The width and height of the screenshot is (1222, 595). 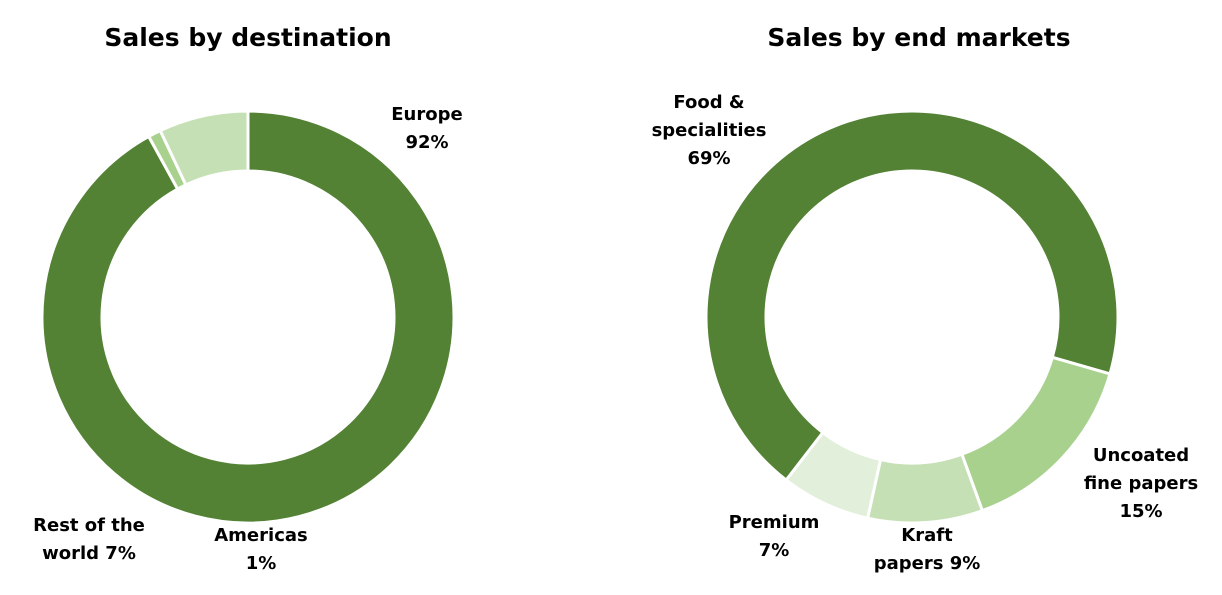 I want to click on slice-label-kraft: Kraft papers 9%, so click(x=927, y=549).